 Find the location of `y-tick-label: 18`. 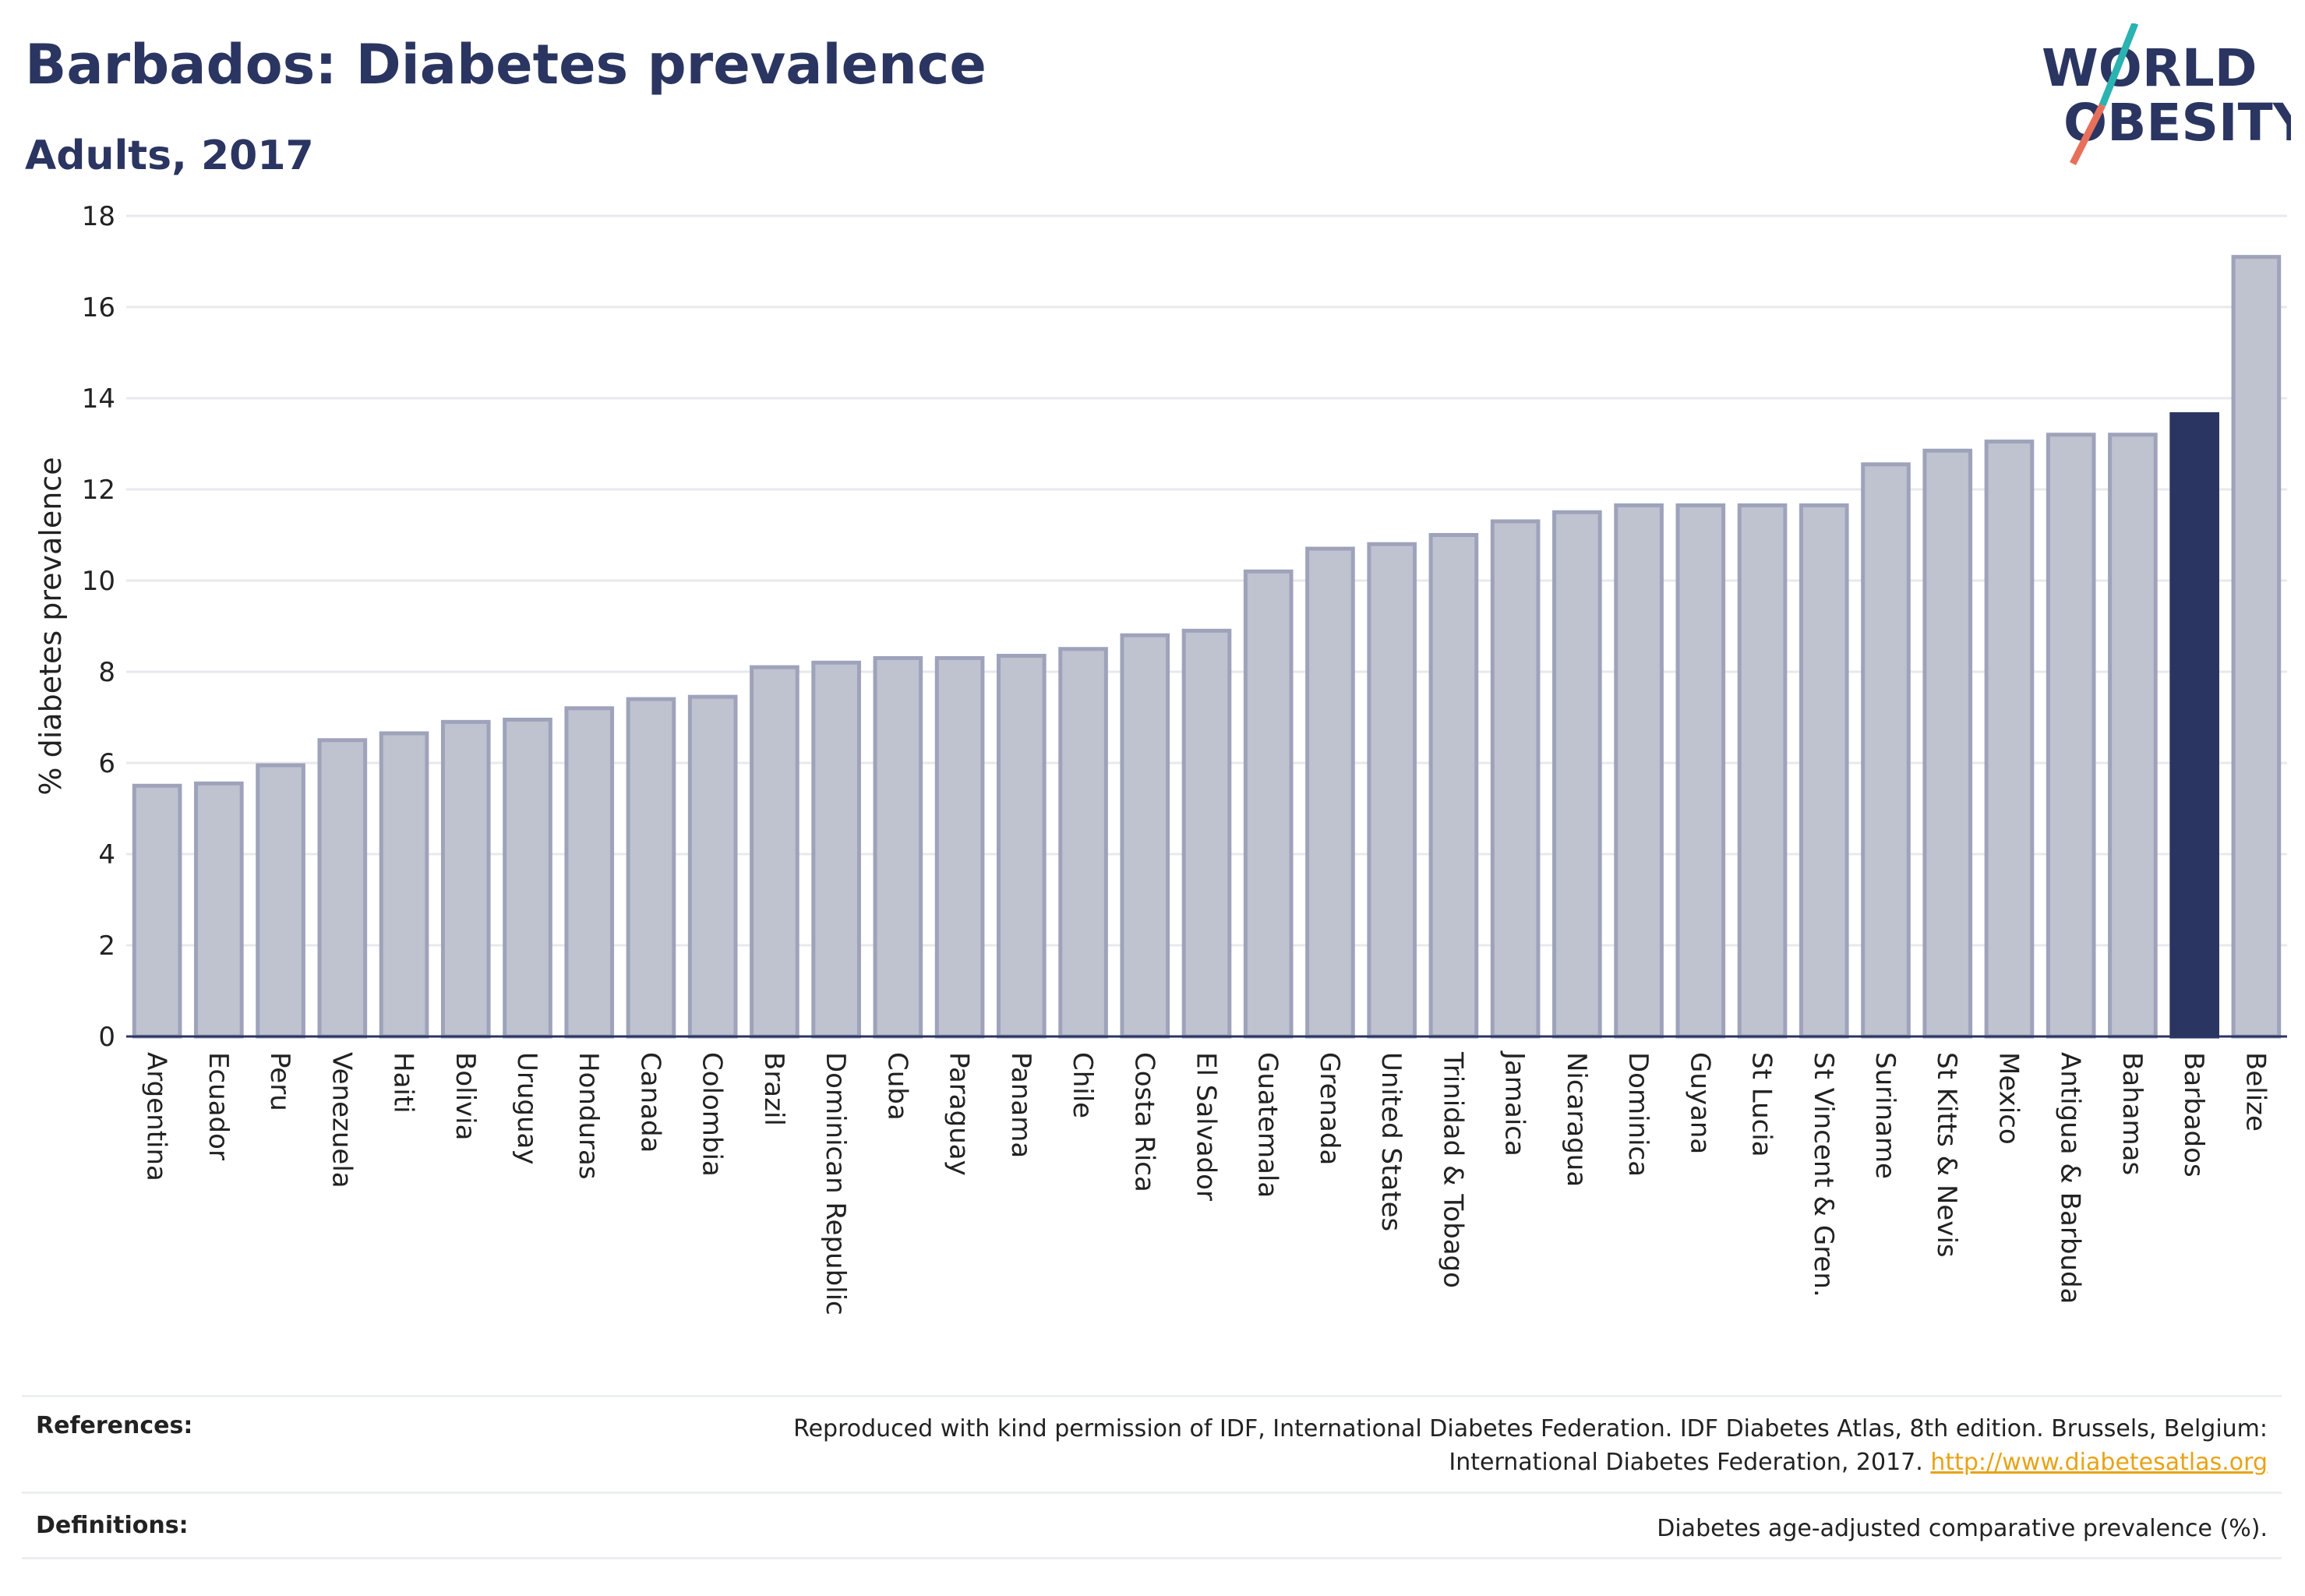

y-tick-label: 18 is located at coordinates (98, 216).